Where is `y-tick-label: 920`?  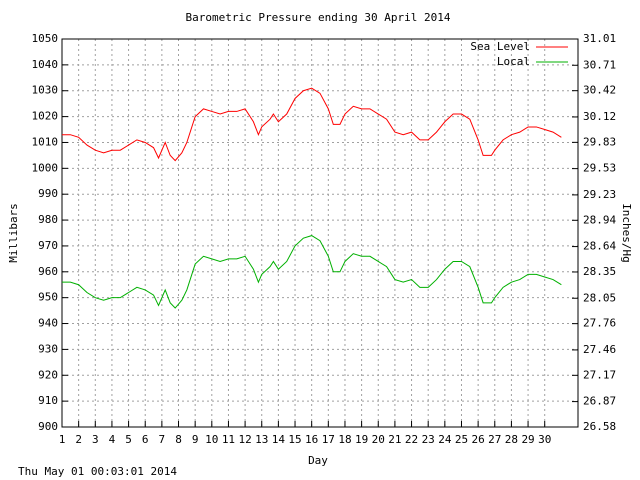 y-tick-label: 920 is located at coordinates (48, 374).